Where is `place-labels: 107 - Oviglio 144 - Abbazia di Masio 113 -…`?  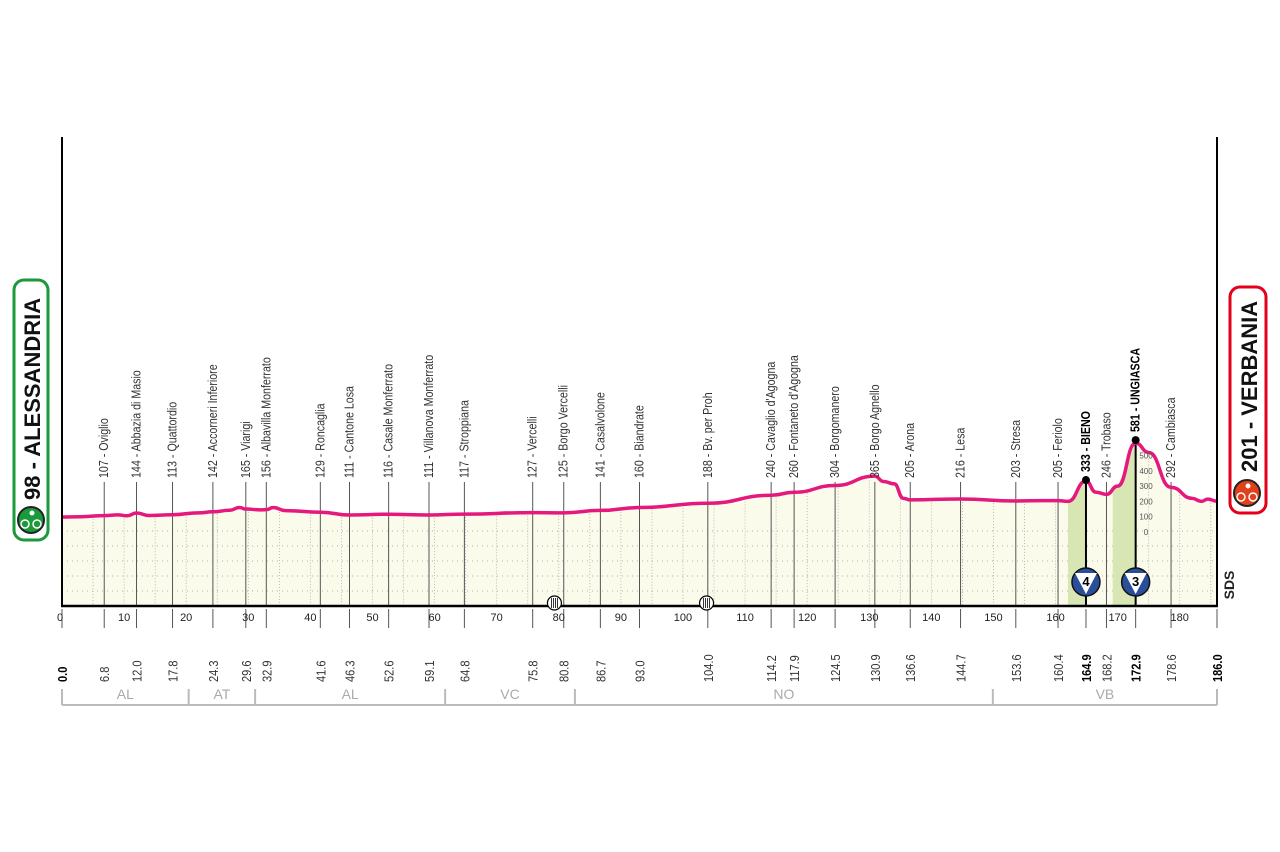
place-labels: 107 - Oviglio 144 - Abbazia di Masio 113 -… is located at coordinates (637, 413).